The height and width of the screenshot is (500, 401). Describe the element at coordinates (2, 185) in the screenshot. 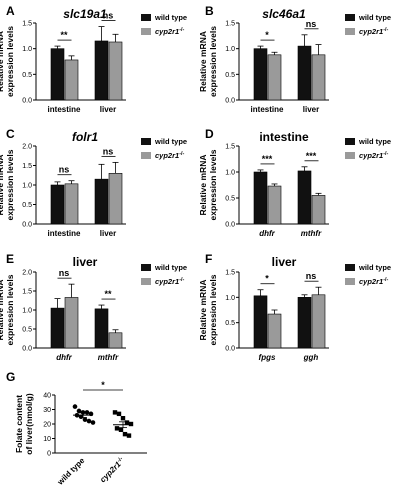

I see `panel-c-ylabel-line1: Relative mRNA` at that location.